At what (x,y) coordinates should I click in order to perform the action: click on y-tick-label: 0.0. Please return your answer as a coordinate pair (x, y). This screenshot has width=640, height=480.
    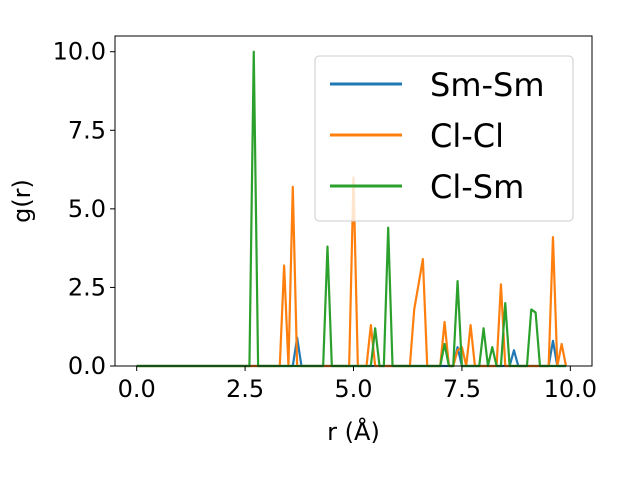
    Looking at the image, I should click on (87, 366).